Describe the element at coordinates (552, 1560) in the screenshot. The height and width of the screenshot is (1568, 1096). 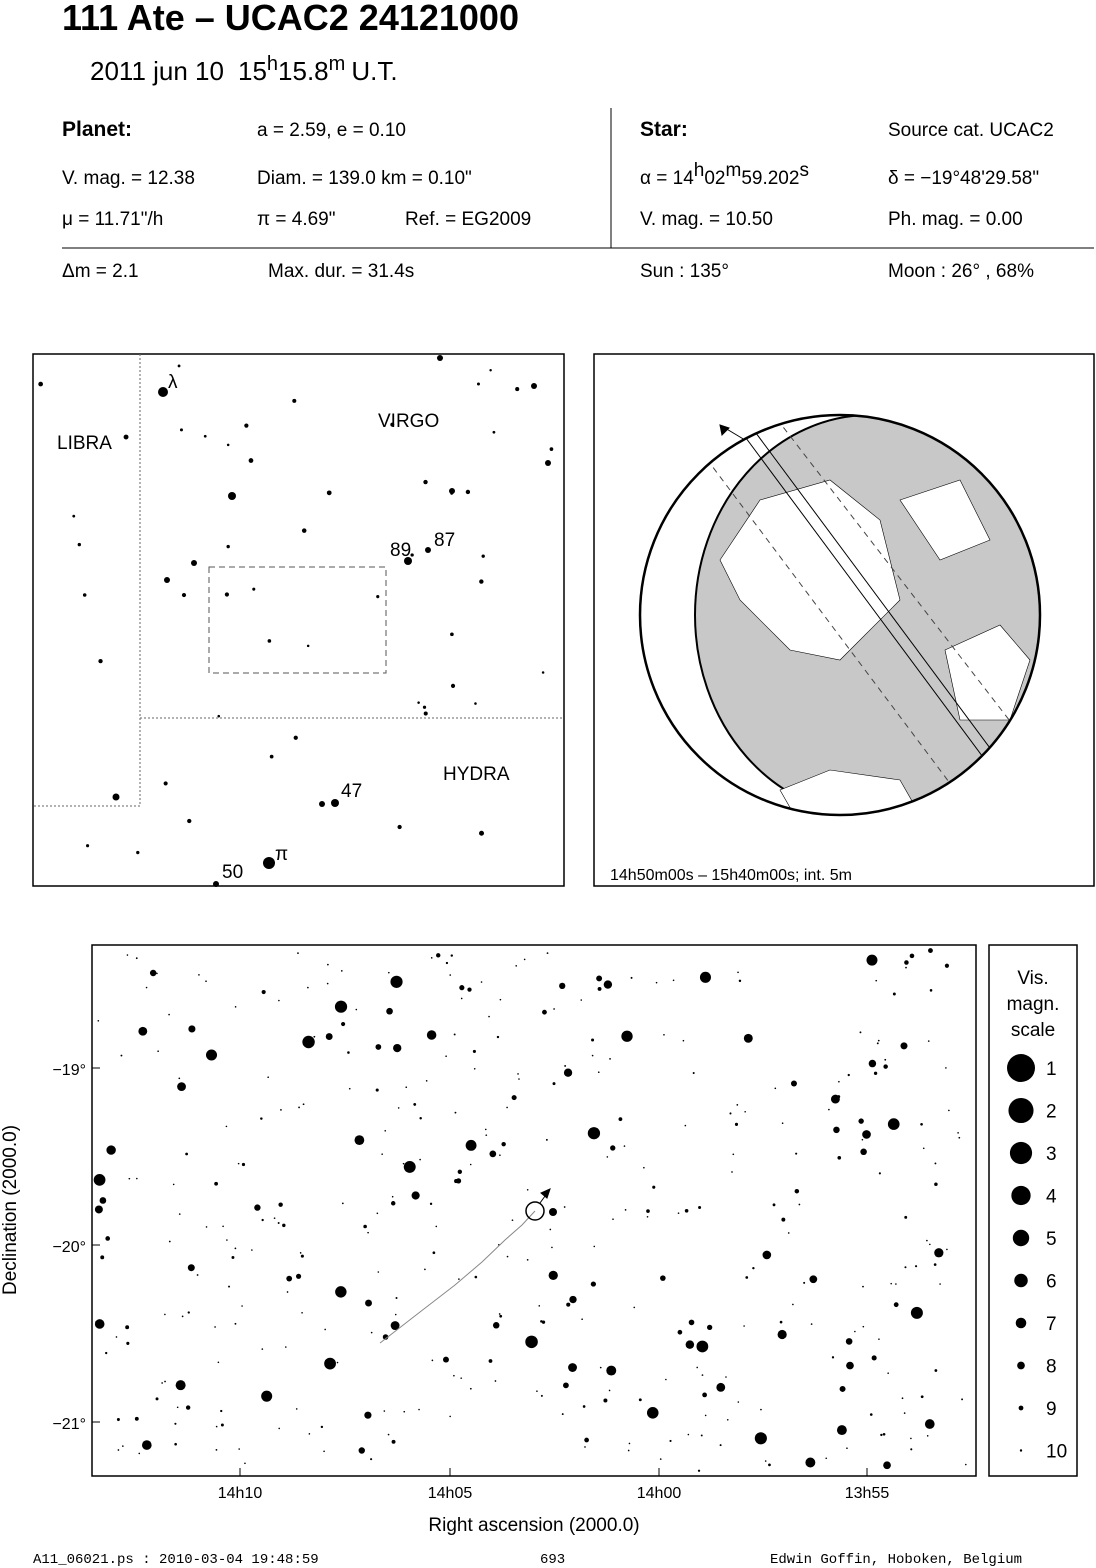
I see `footer-page: 693` at that location.